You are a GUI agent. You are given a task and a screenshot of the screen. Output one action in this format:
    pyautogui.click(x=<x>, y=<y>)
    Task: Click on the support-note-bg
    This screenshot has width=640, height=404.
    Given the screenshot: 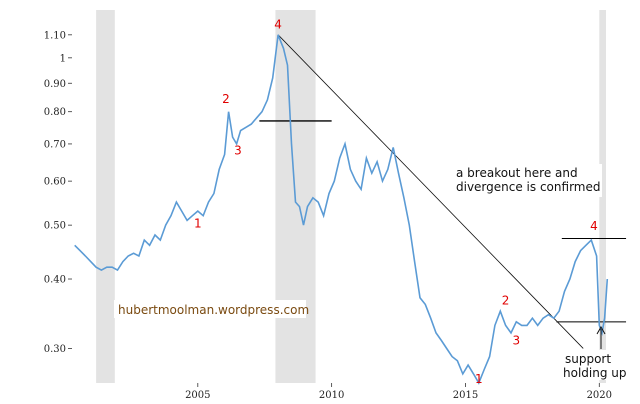 What is the action you would take?
    pyautogui.click(x=594, y=365)
    